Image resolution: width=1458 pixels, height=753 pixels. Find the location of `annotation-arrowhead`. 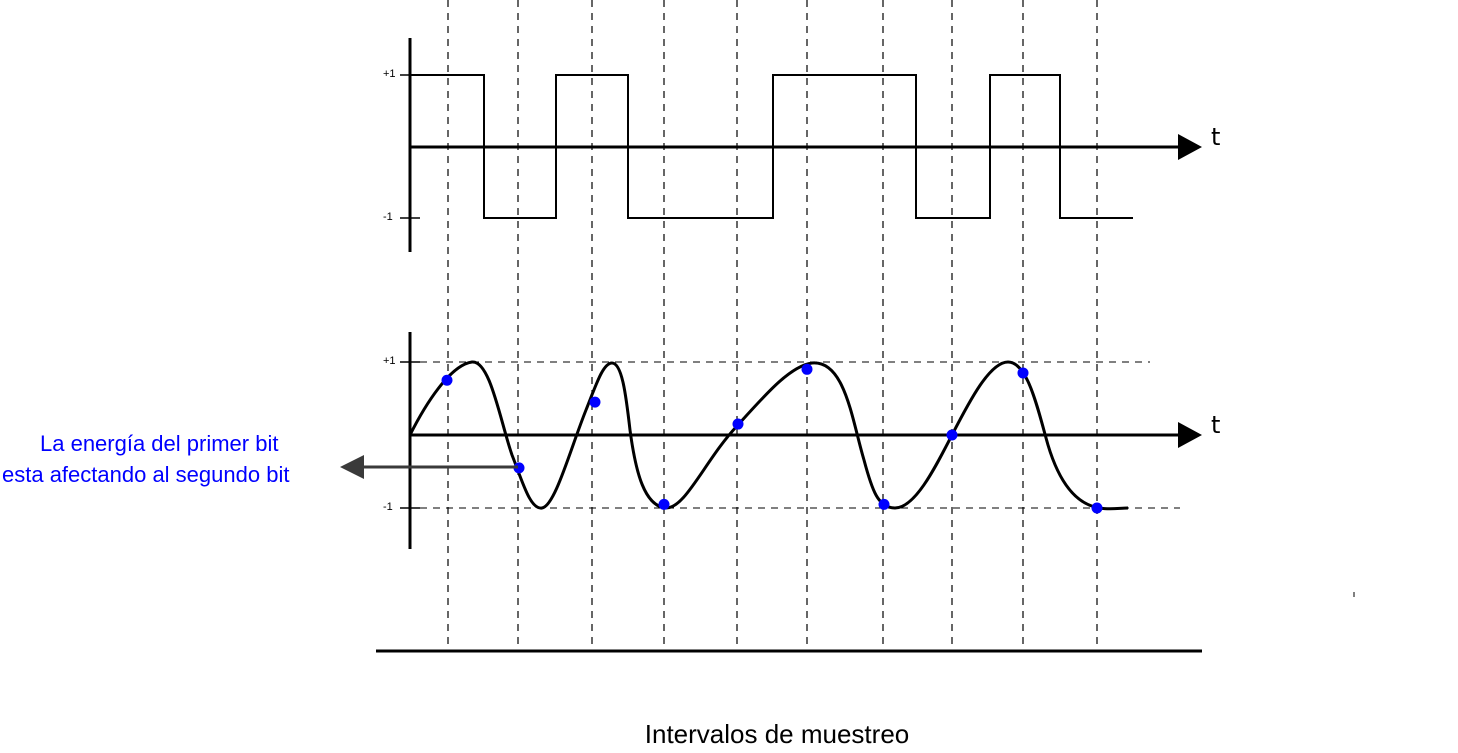

annotation-arrowhead is located at coordinates (352, 467).